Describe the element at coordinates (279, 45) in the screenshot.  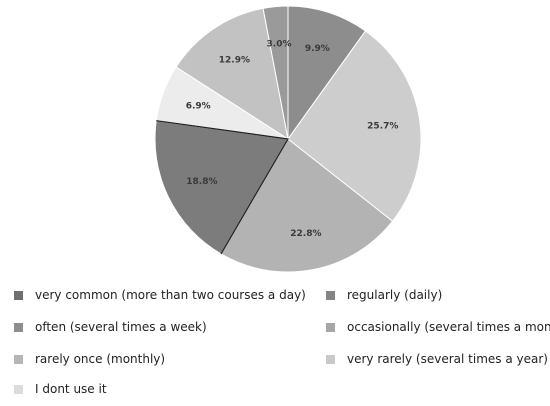
I see `slice-label: 3.0%` at that location.